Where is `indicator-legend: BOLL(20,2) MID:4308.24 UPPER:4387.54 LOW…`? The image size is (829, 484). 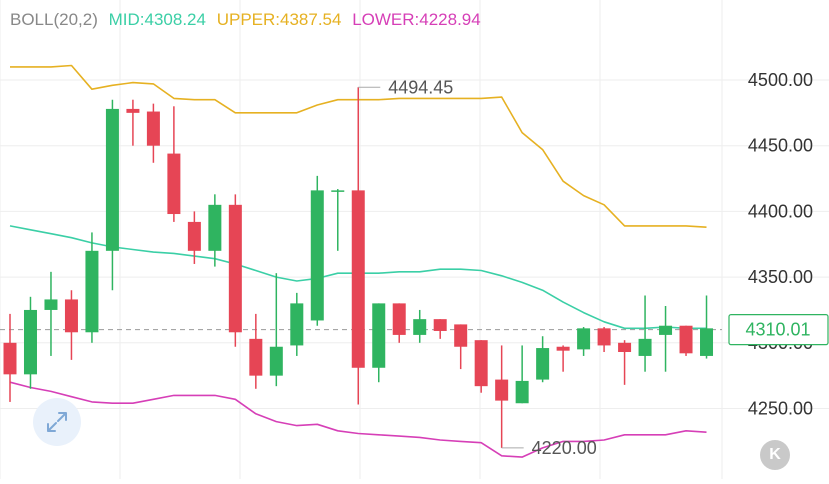
indicator-legend: BOLL(20,2) MID:4308.24 UPPER:4387.54 LOW… is located at coordinates (248, 20).